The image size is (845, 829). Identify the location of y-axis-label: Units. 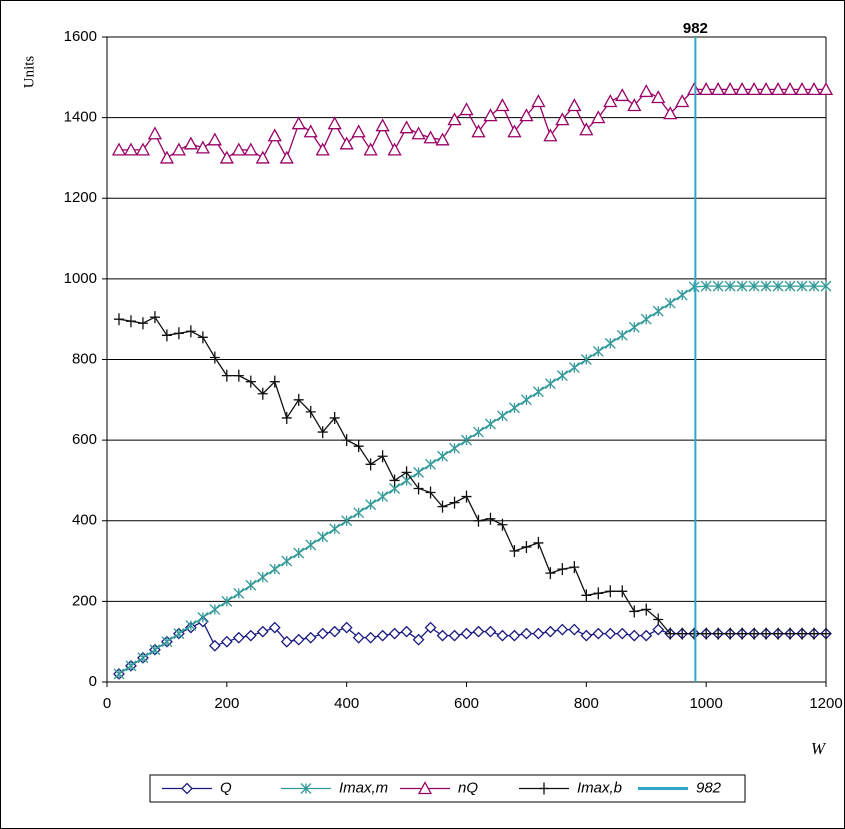
(29, 72).